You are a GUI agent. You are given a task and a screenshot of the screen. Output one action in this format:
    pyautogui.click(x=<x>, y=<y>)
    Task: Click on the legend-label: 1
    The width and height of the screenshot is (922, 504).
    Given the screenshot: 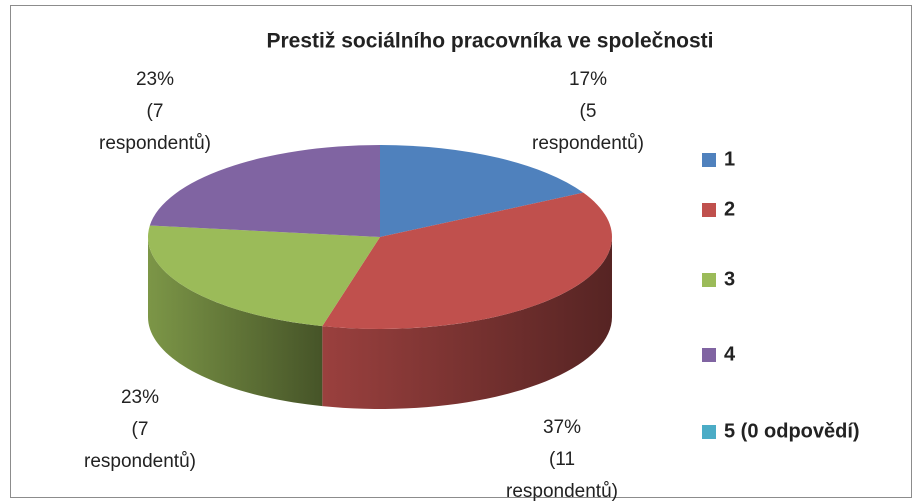 What is the action you would take?
    pyautogui.click(x=729, y=159)
    